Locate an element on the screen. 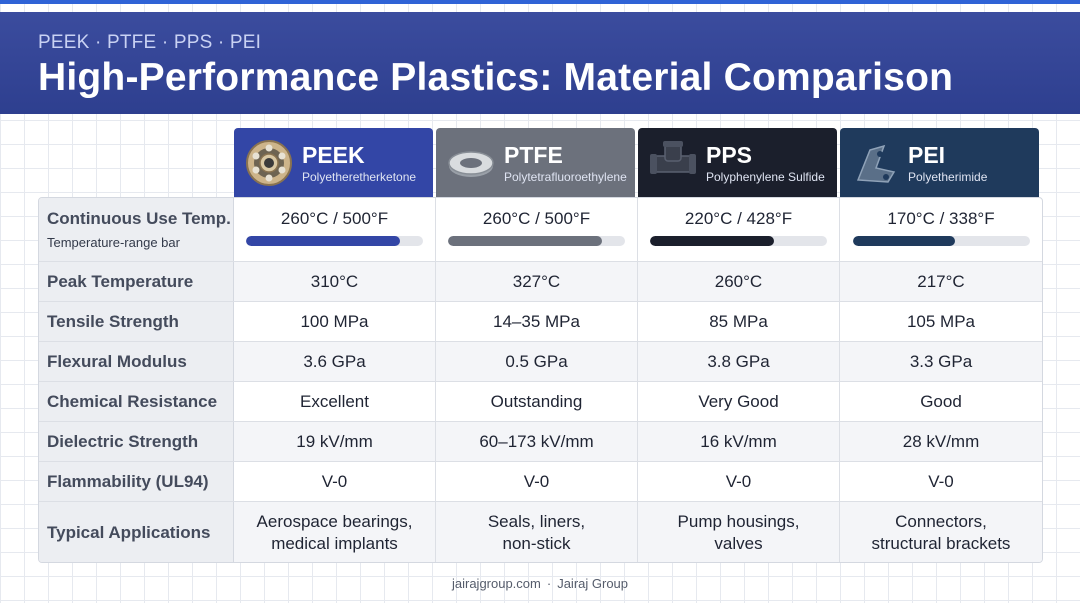 This screenshot has width=1080, height=603. cell-value: 220°C / 428°F is located at coordinates (738, 218).